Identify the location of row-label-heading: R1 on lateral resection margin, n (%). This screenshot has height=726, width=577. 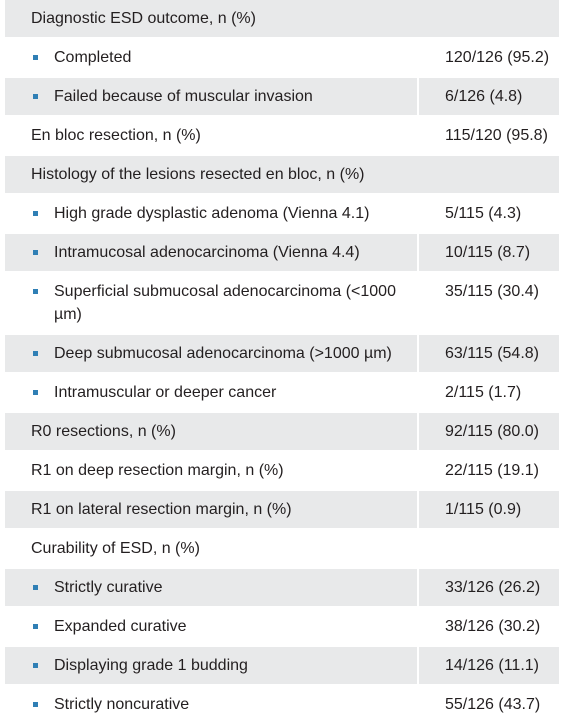
(211, 509).